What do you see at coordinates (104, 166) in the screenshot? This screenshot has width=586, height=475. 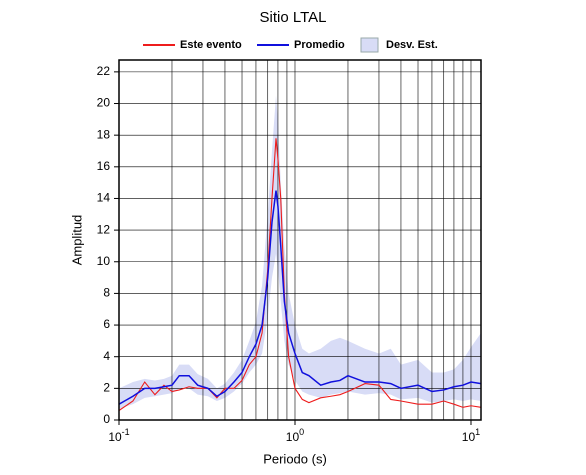 I see `y-tick-label: 16` at bounding box center [104, 166].